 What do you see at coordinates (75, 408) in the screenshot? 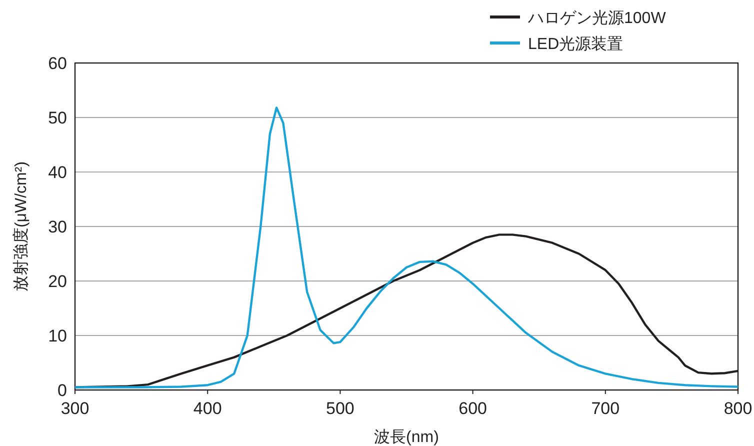
I see `x-tick-label: 300` at bounding box center [75, 408].